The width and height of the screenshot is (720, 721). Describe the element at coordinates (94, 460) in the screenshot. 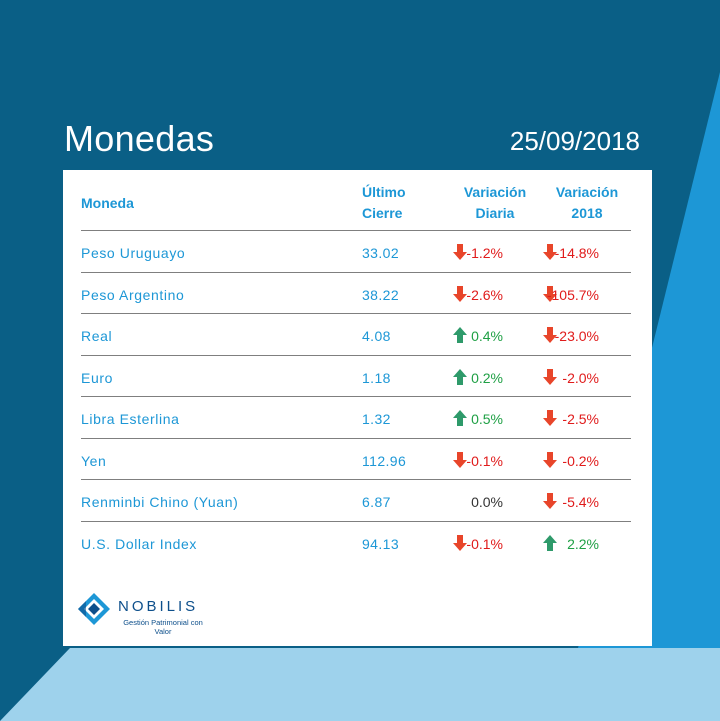

I see `currency-name: Yen` at that location.